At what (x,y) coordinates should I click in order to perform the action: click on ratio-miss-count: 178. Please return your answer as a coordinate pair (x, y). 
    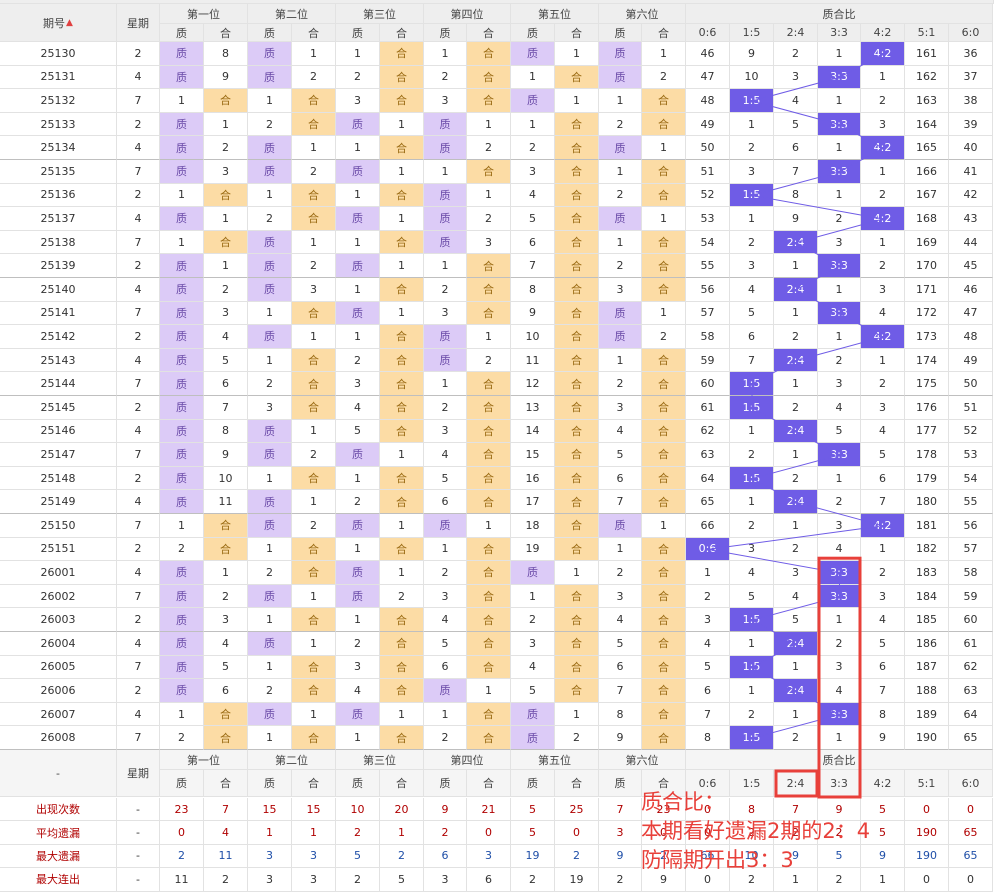
    Looking at the image, I should click on (927, 455).